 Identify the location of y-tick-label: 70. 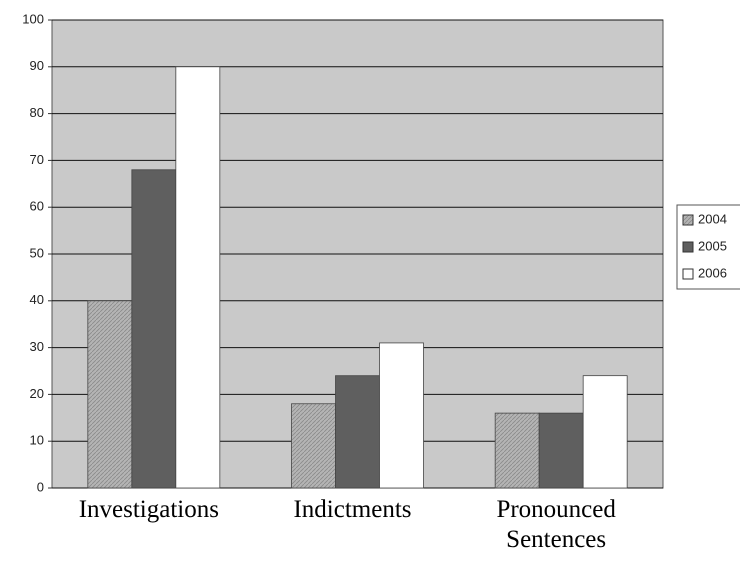
(37, 159).